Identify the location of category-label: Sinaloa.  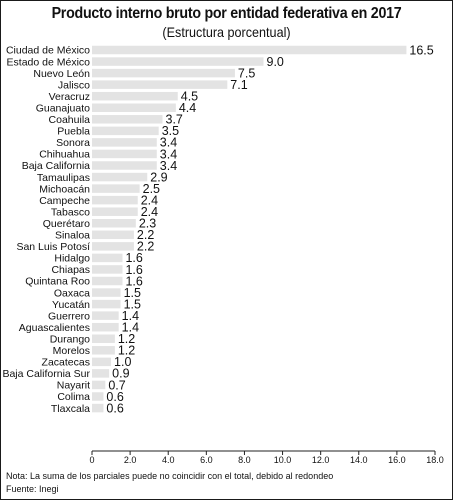
(72, 236).